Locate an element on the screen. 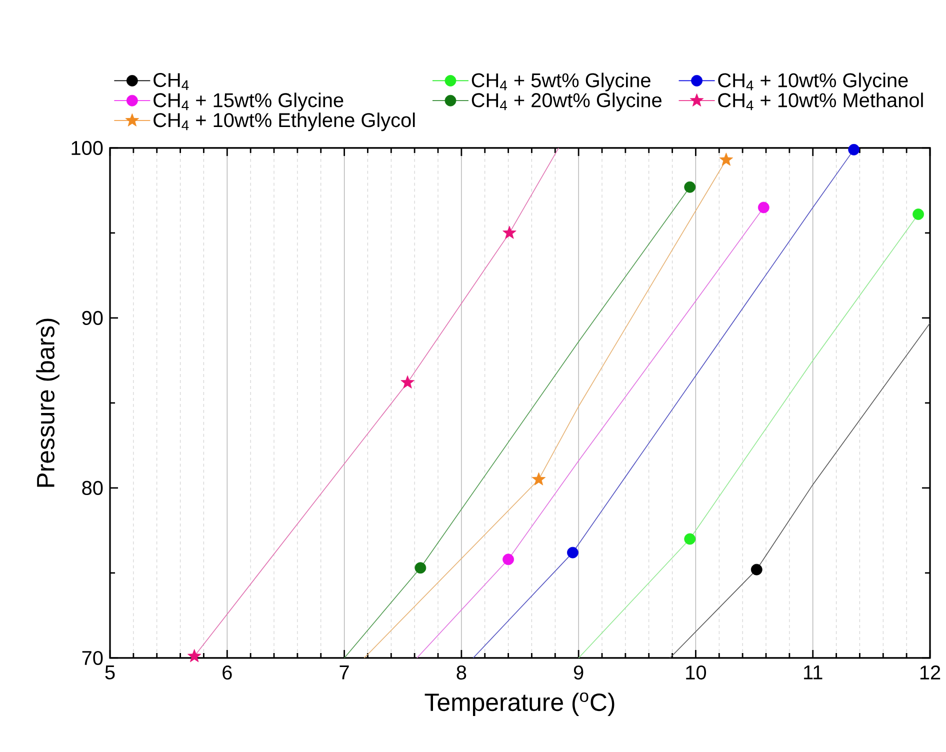 Image resolution: width=946 pixels, height=752 pixels. legend-label: CH$_{4}$ is located at coordinates (171, 81).